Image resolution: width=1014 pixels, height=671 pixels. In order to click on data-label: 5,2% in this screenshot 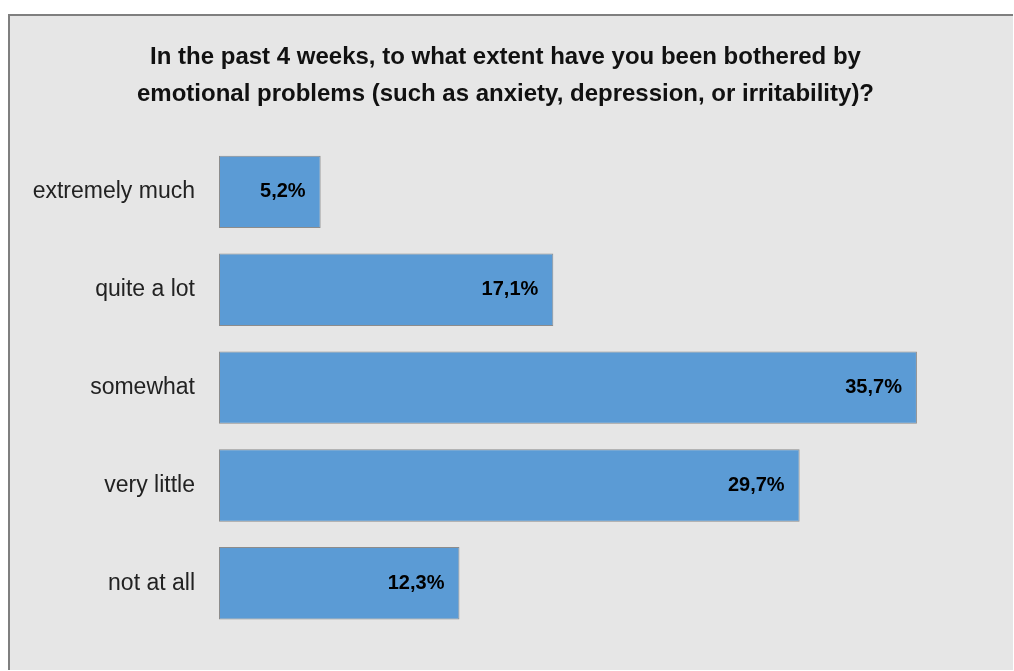, I will do `click(283, 190)`.